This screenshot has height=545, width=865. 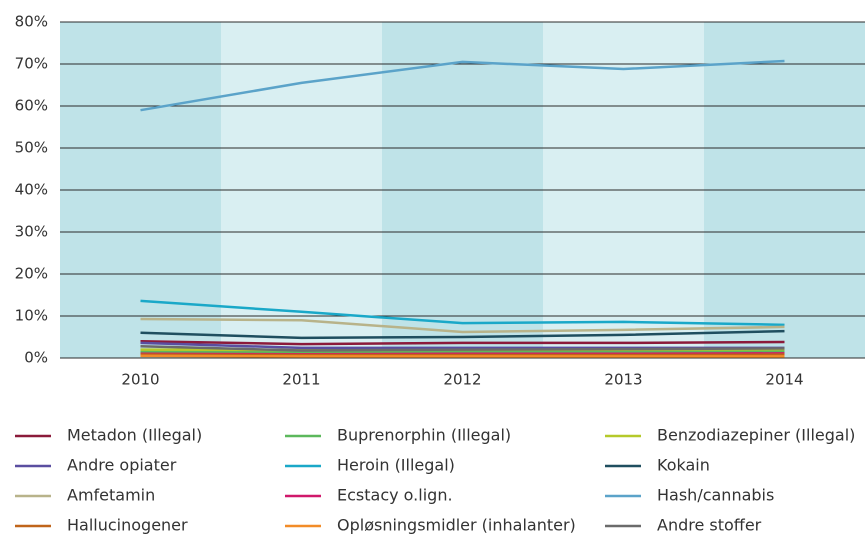 I want to click on legend-label: Ecstacy o.lign., so click(x=395, y=495).